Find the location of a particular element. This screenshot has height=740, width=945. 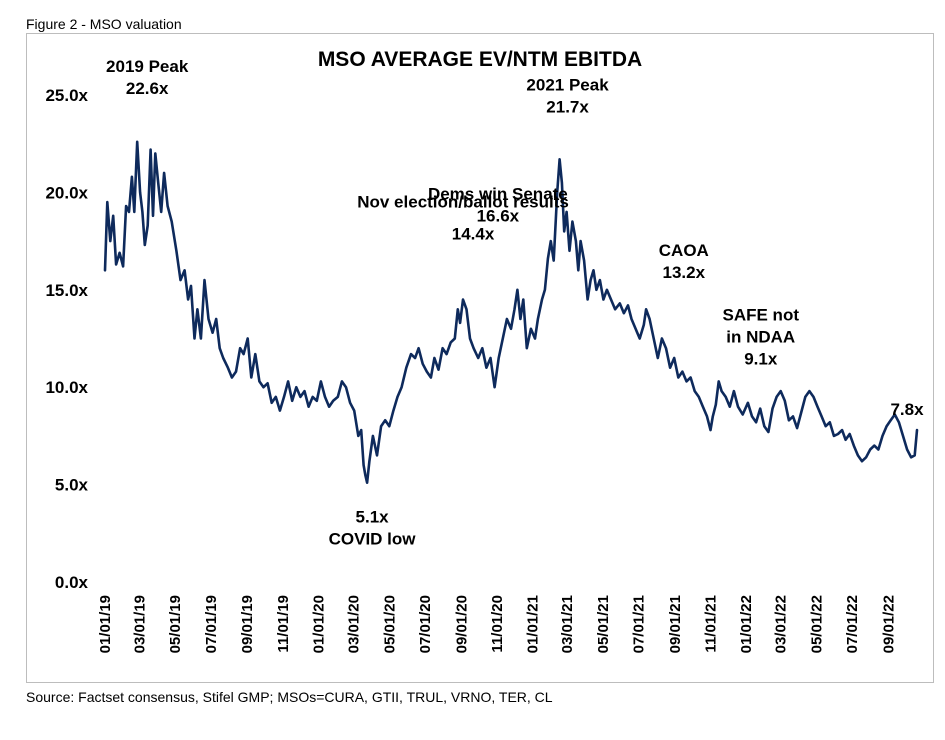

x-tick-label: 05/01/22 is located at coordinates (816, 624).